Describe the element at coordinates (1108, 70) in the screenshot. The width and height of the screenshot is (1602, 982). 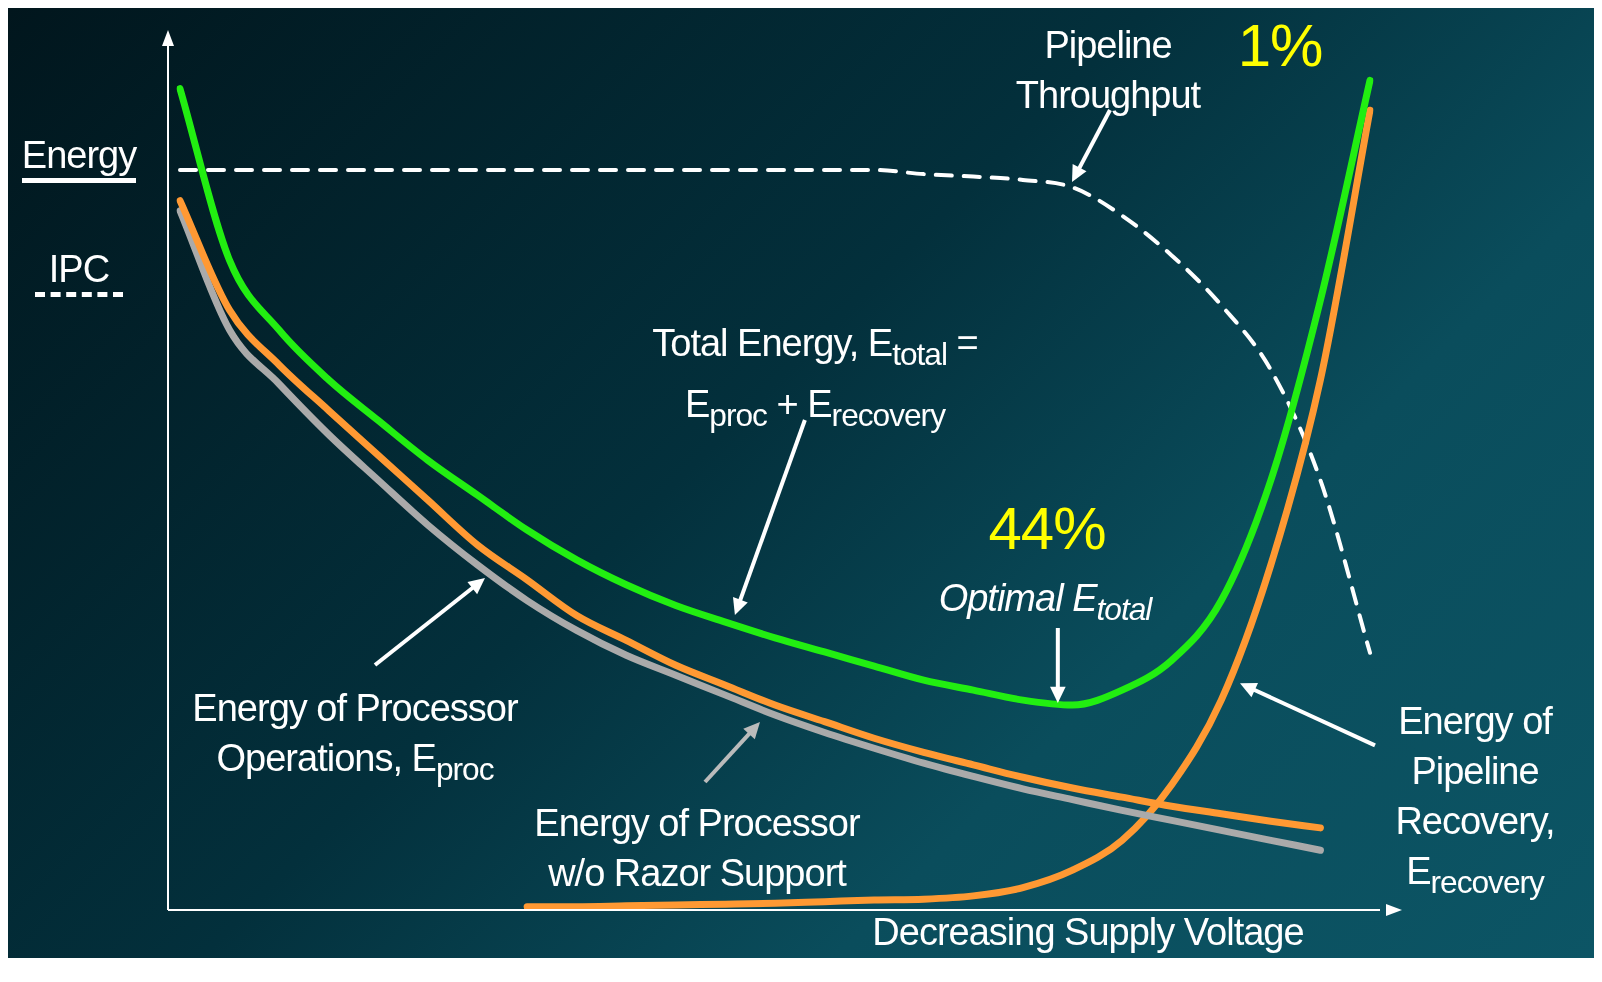
I see `annotation: Pipeline Throughput` at that location.